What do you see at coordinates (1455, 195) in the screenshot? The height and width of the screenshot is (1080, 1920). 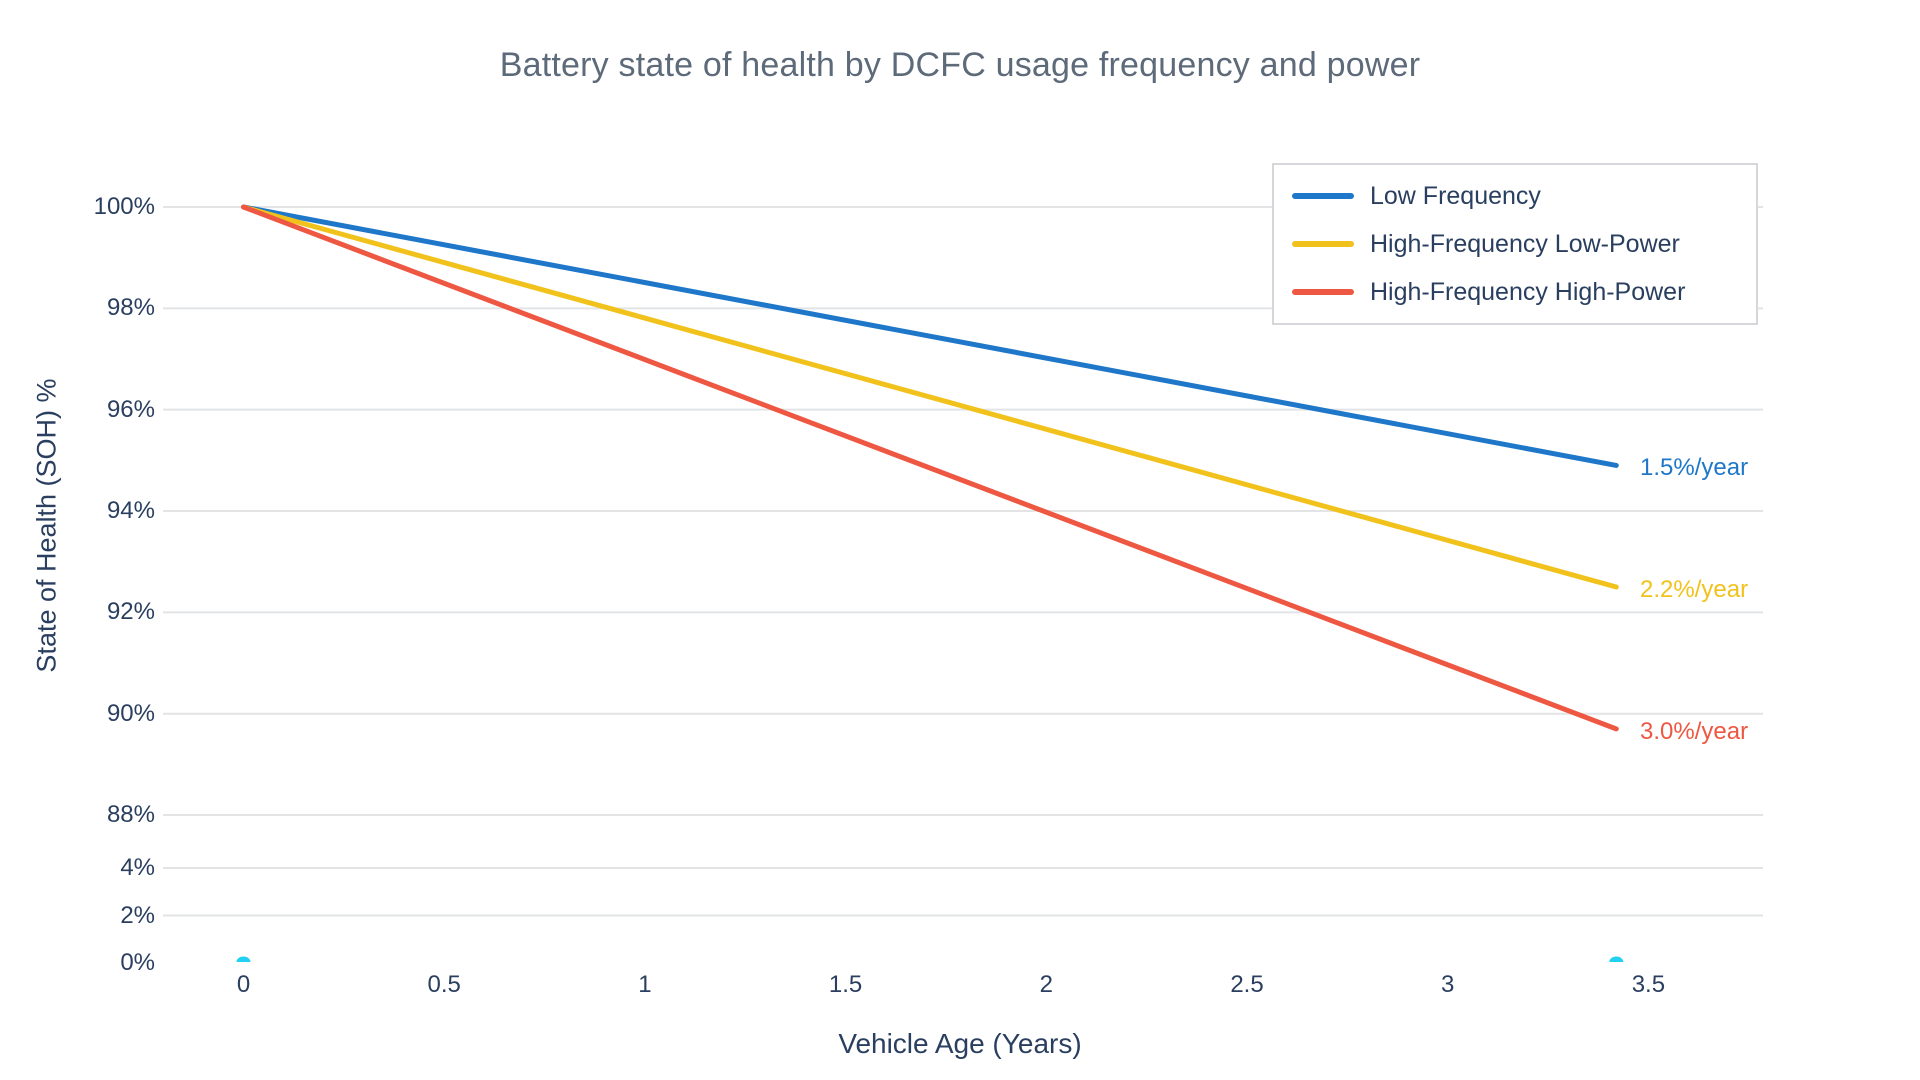 I see `legend-label: Low Frequency` at bounding box center [1455, 195].